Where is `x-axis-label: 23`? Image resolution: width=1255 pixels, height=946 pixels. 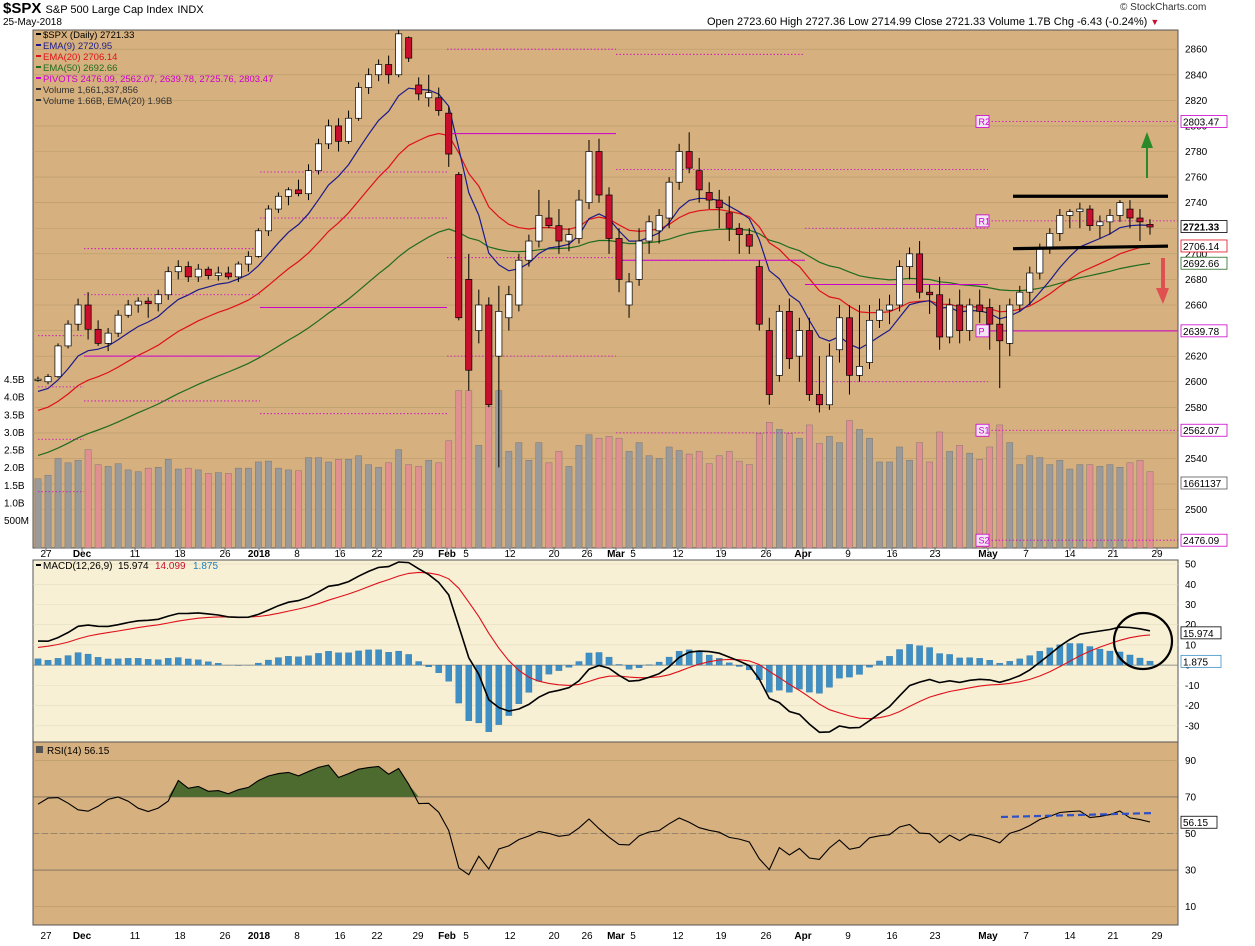
x-axis-label: 23 is located at coordinates (935, 554).